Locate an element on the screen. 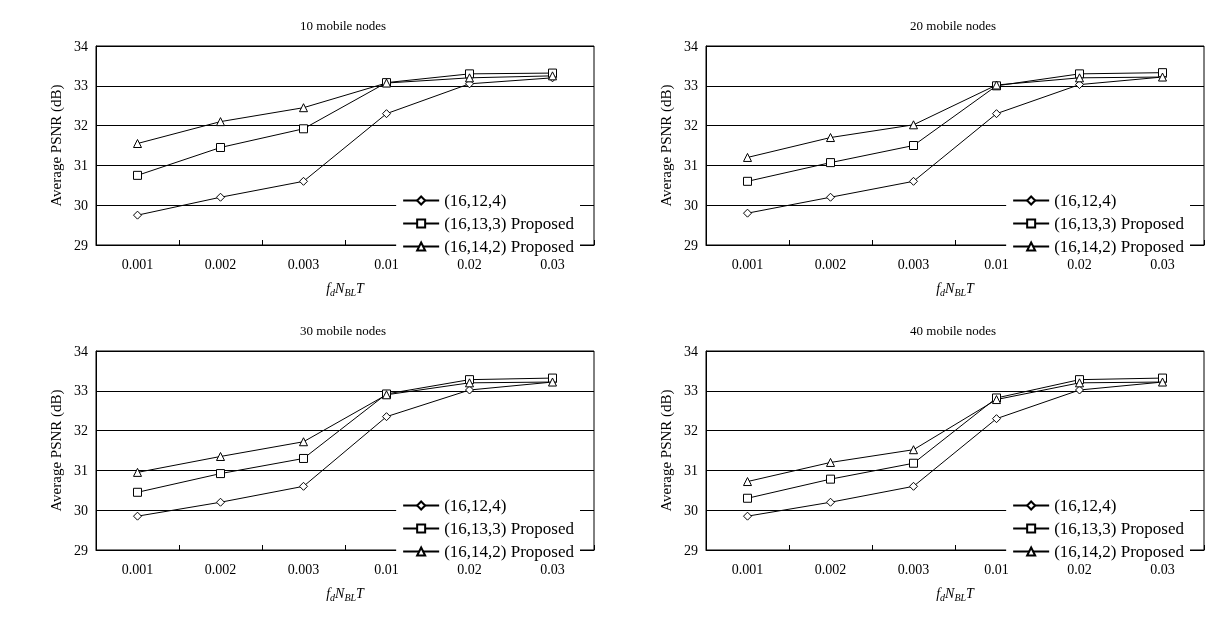 The width and height of the screenshot is (1226, 625). chart-title: 40 mobile nodes is located at coordinates (953, 330).